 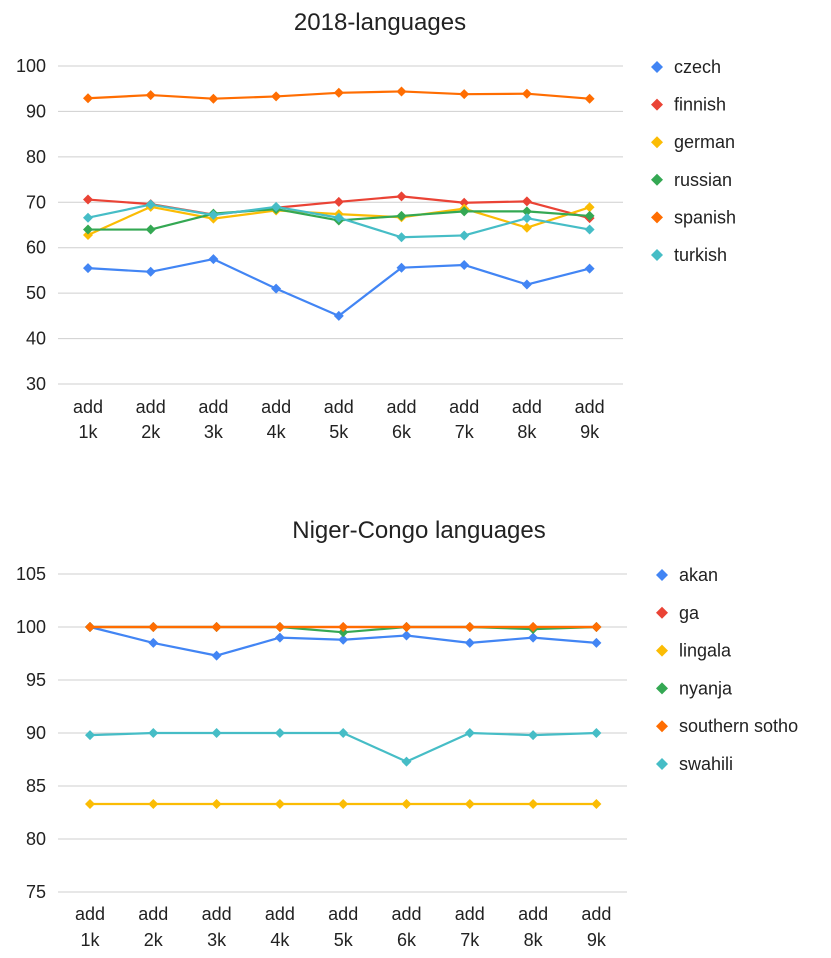 What do you see at coordinates (703, 180) in the screenshot?
I see `legend-label: russian` at bounding box center [703, 180].